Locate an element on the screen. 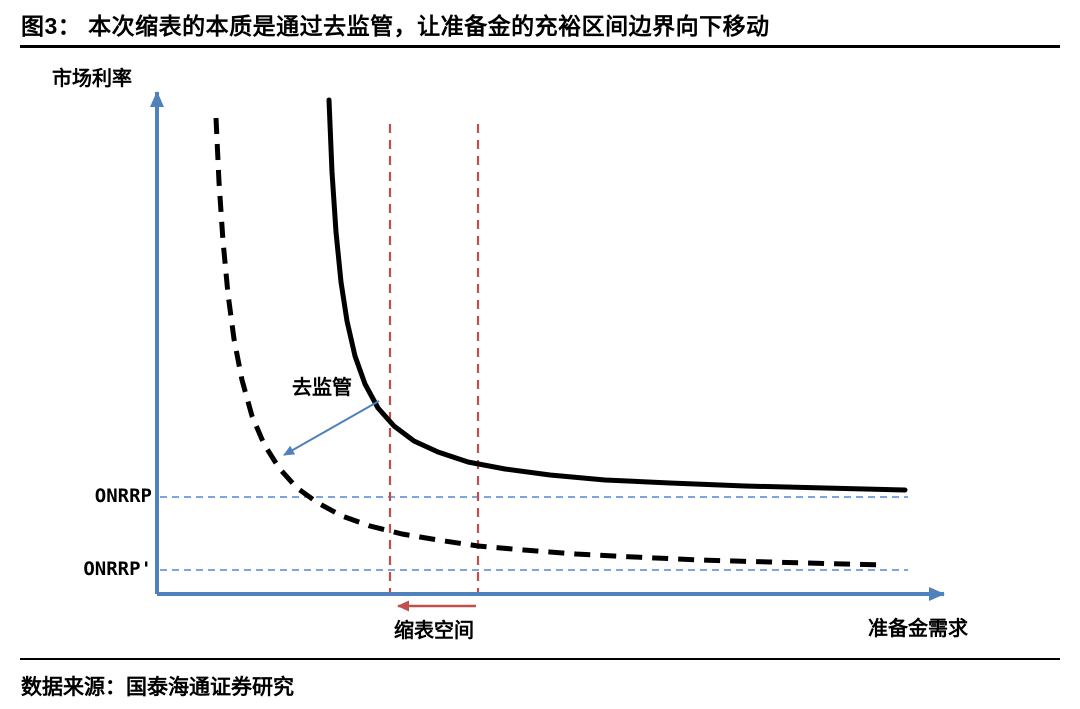  shrink-space-label: 缩表空间 is located at coordinates (434, 631).